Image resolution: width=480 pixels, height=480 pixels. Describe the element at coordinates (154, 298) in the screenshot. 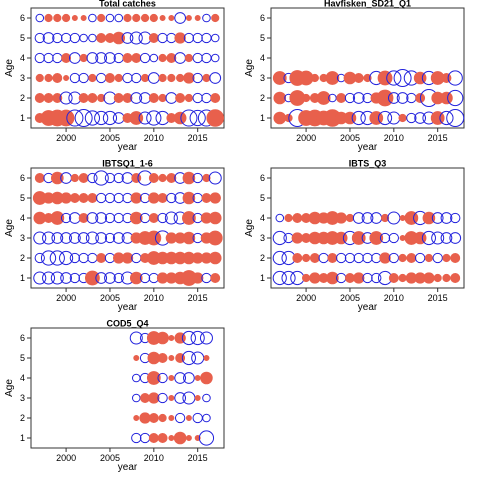

I see `x-tick-label: 2010` at that location.